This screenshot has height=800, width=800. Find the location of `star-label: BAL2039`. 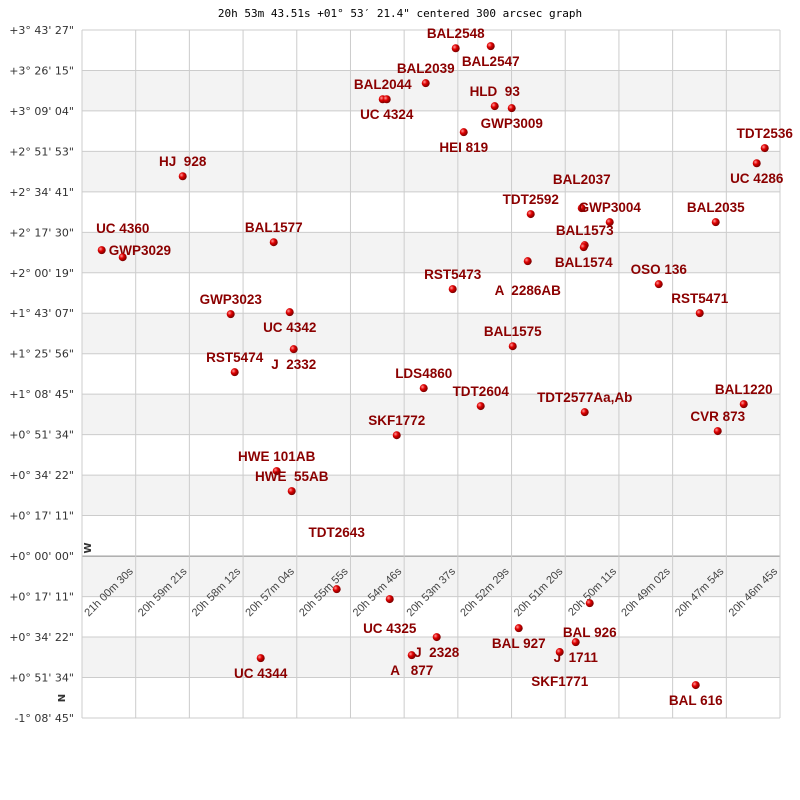

star-label: BAL2039 is located at coordinates (426, 68).